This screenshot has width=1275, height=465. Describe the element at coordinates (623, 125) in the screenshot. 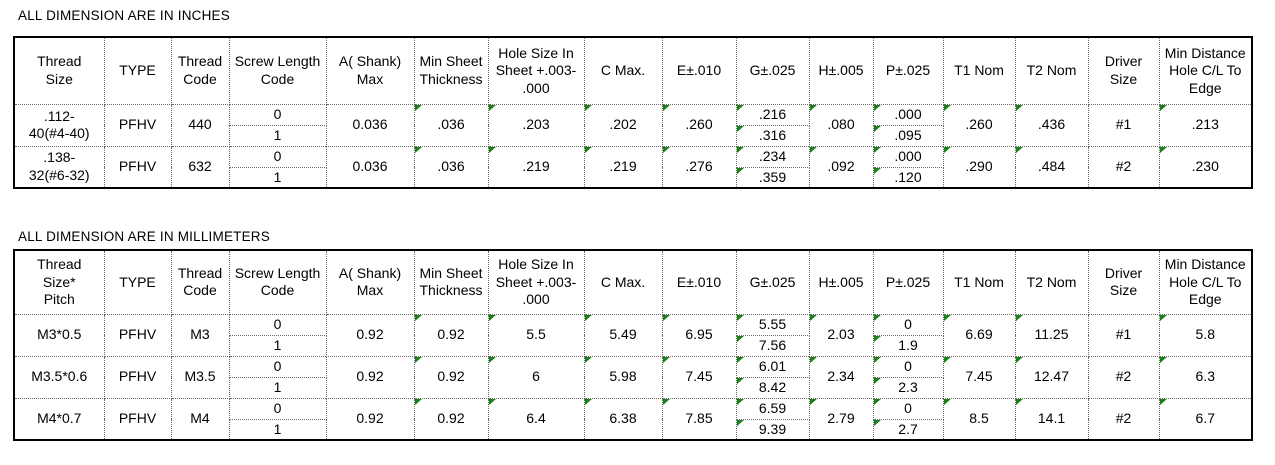

I see `cell-c-max: .202` at that location.